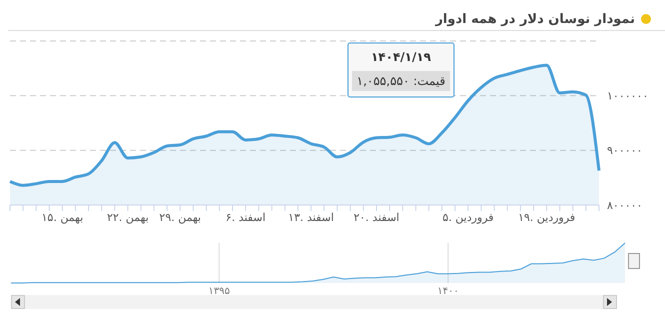 The width and height of the screenshot is (665, 326). Describe the element at coordinates (535, 19) in the screenshot. I see `chart-title: نمودار نوسان دلار در همه ادوار` at that location.